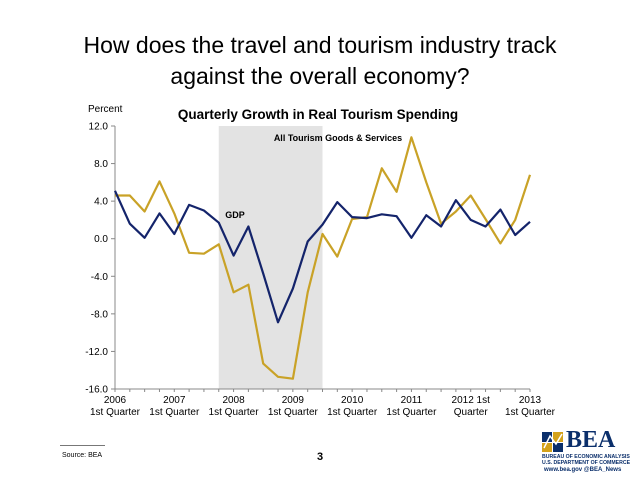 This screenshot has height=480, width=640. Describe the element at coordinates (586, 457) in the screenshot. I see `logo-agency-name: BUREAU OF ECONOMIC ANALYSIS` at that location.